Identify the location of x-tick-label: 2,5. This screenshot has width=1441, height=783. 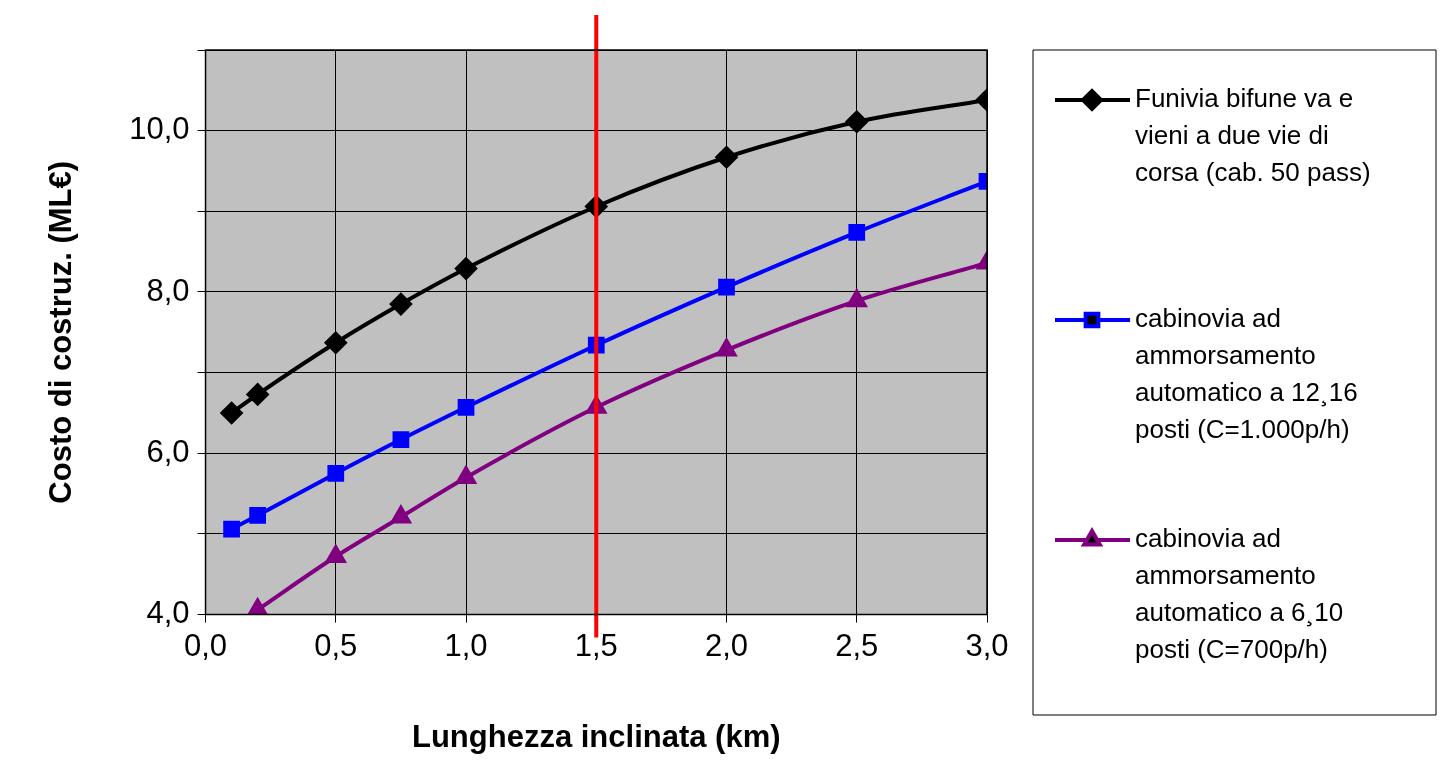
(857, 645).